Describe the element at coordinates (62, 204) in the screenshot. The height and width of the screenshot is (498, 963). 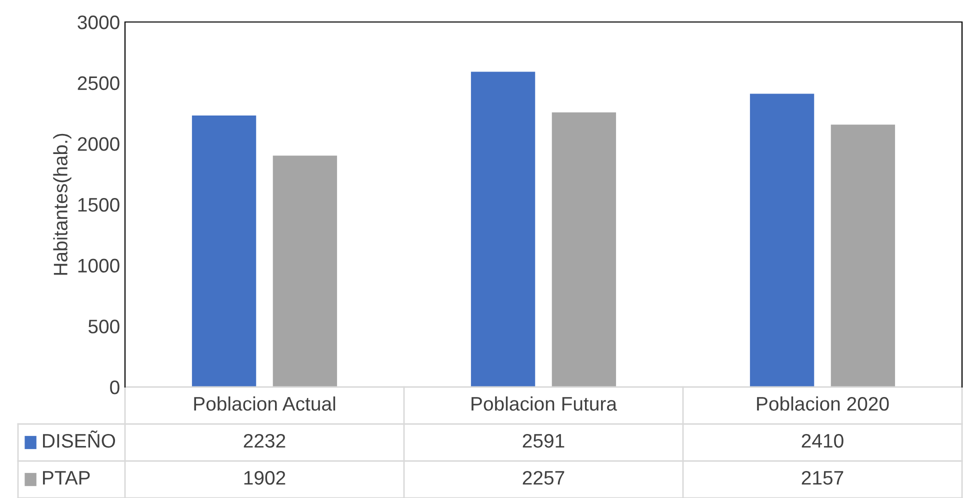
I see `y-axis-title: Habitantes(hab.)` at that location.